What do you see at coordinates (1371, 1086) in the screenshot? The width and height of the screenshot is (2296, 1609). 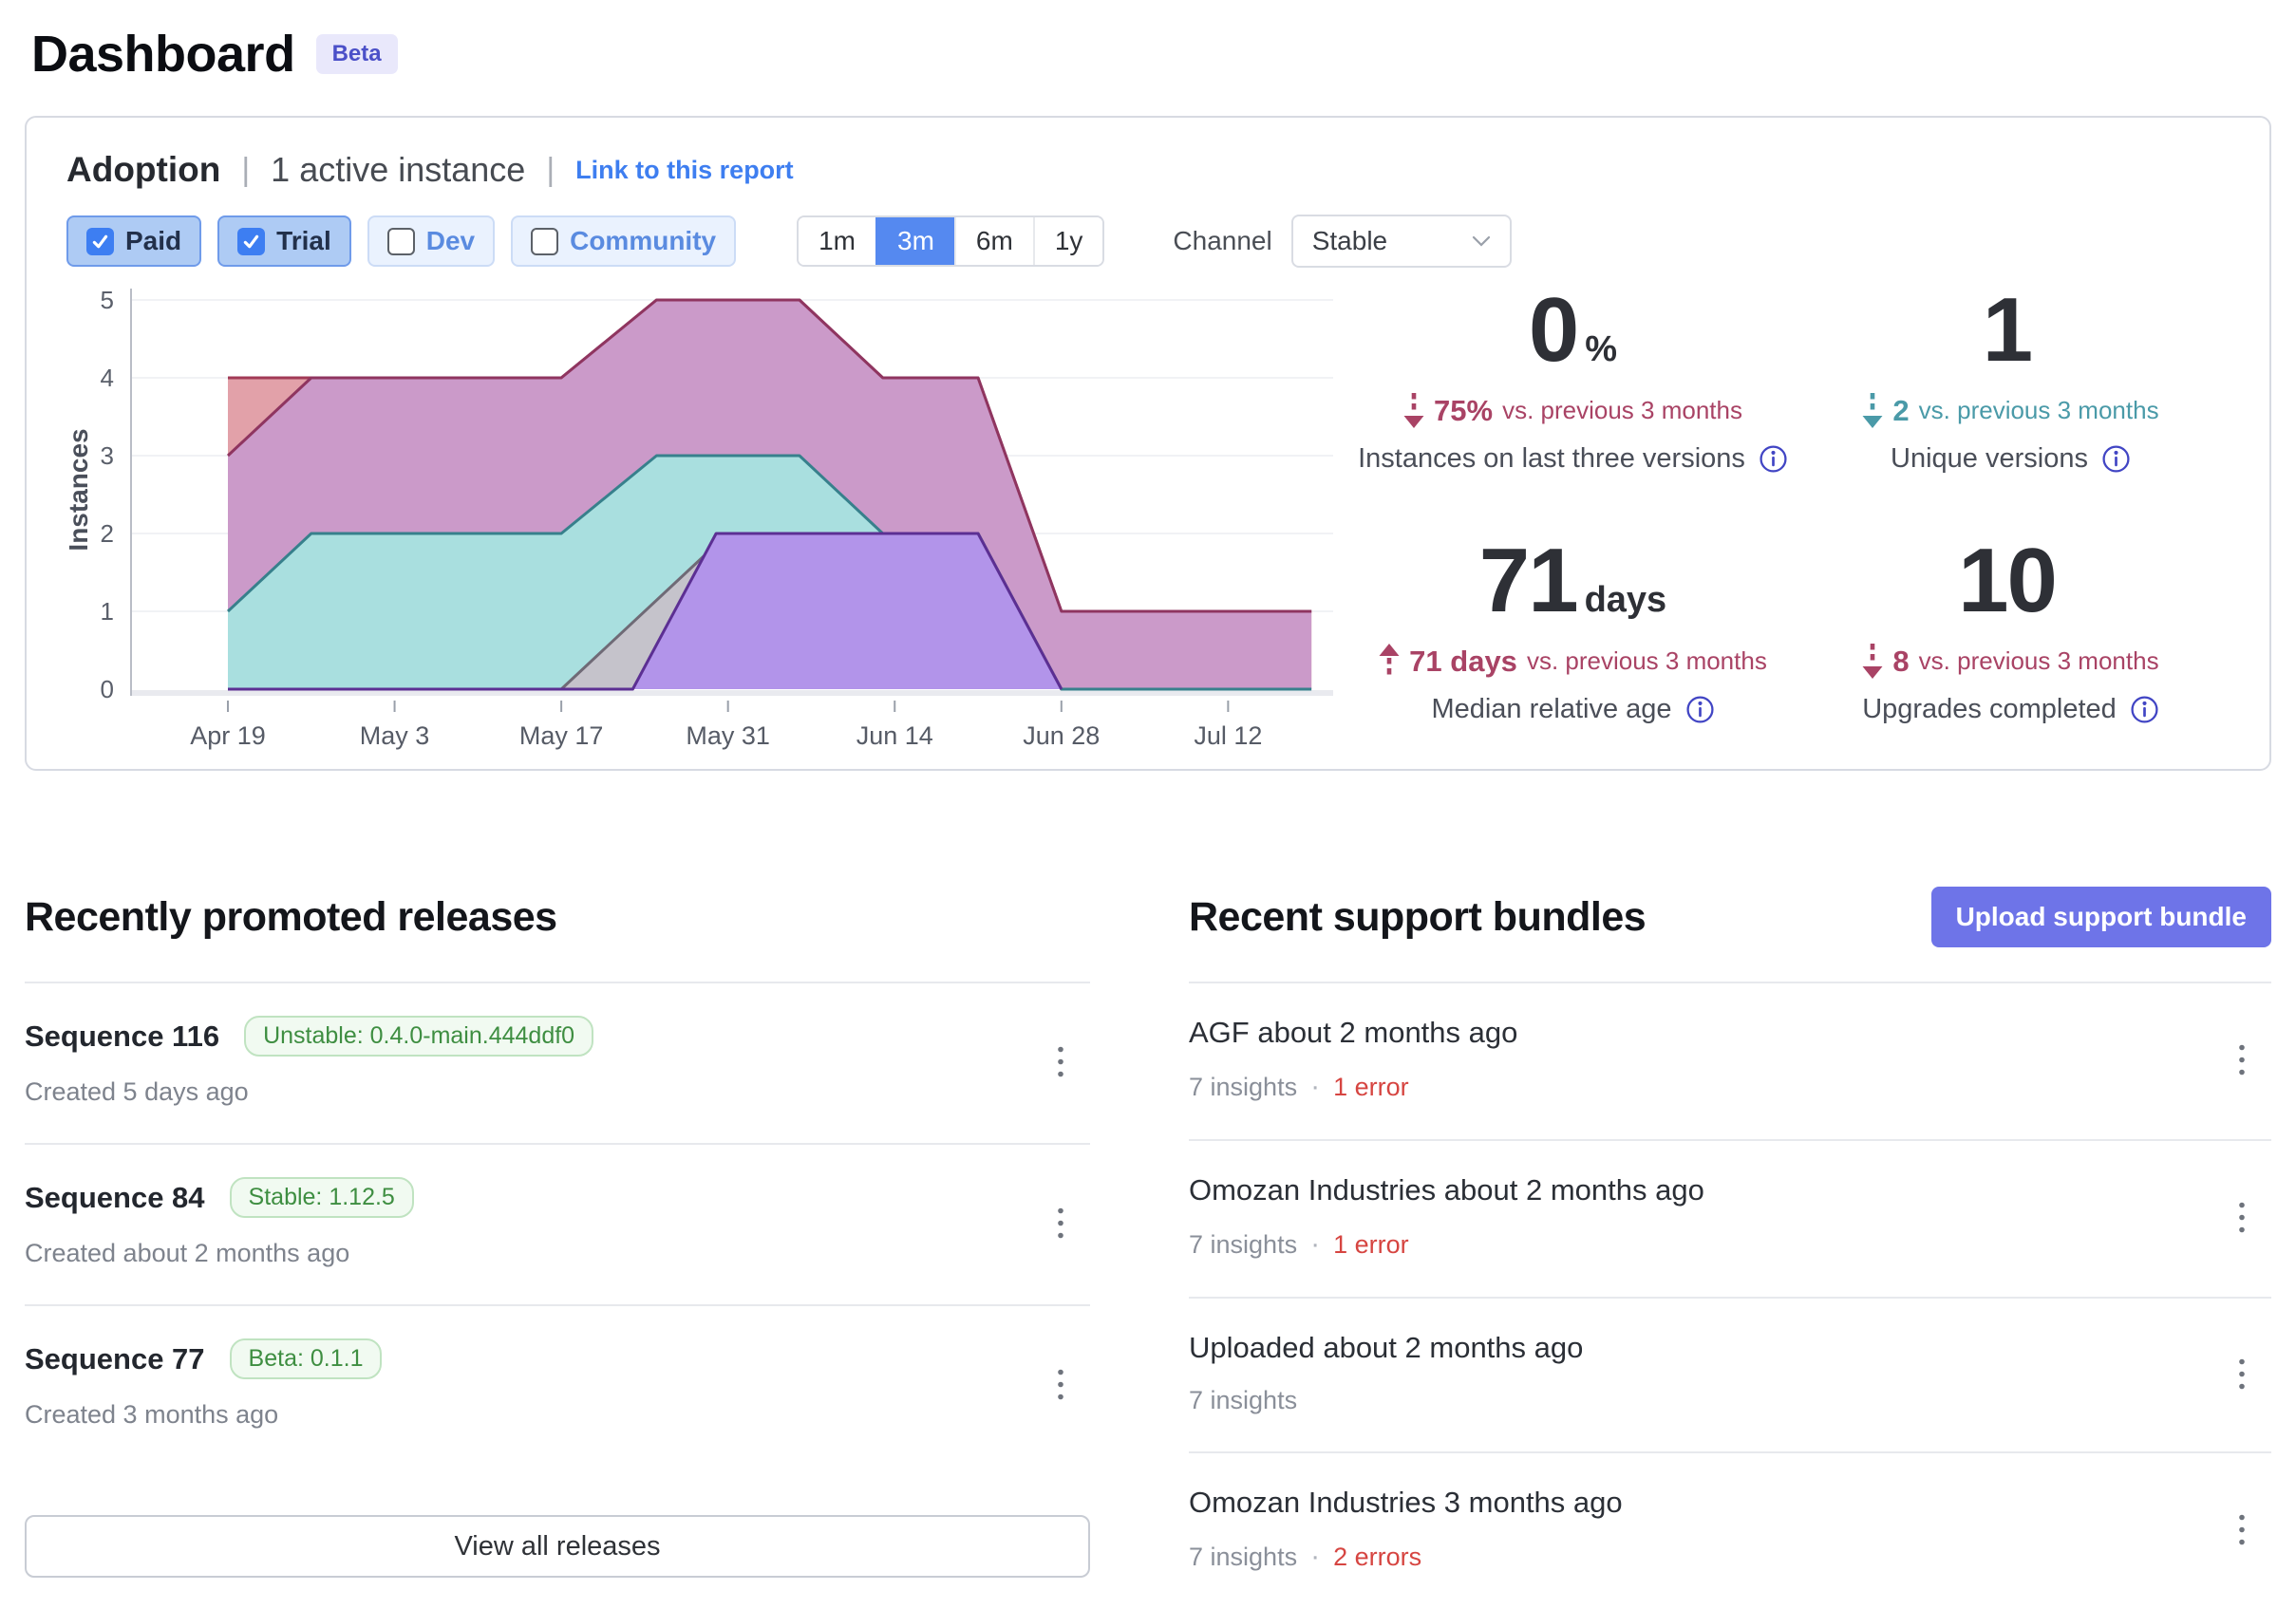 I see `bundle-error-count: 1 error` at bounding box center [1371, 1086].